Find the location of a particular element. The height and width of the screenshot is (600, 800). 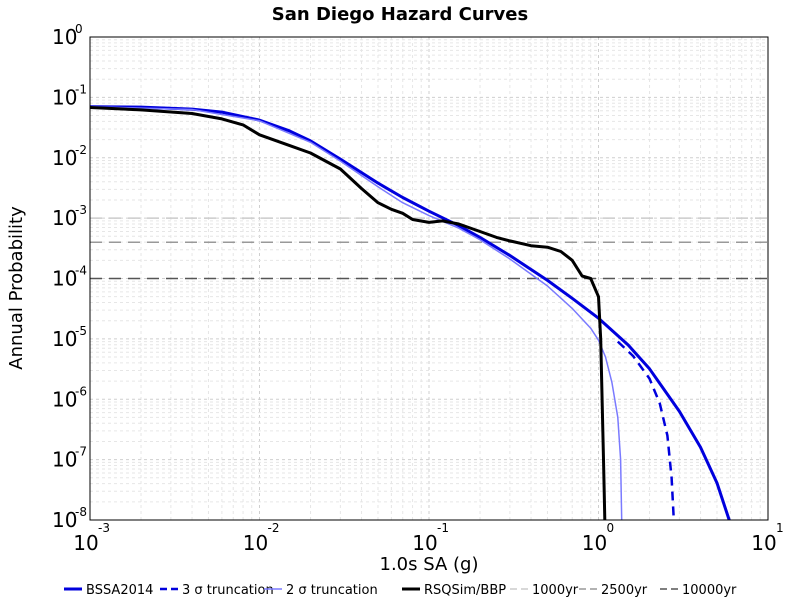

legend-label: RSQSim/BBP is located at coordinates (465, 590).